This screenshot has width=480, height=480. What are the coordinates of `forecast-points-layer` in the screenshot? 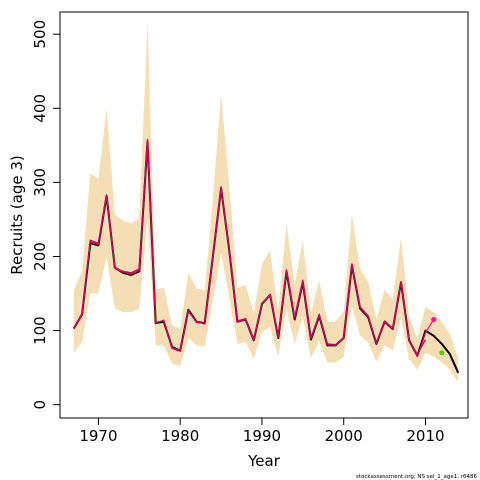 It's located at (438, 336).